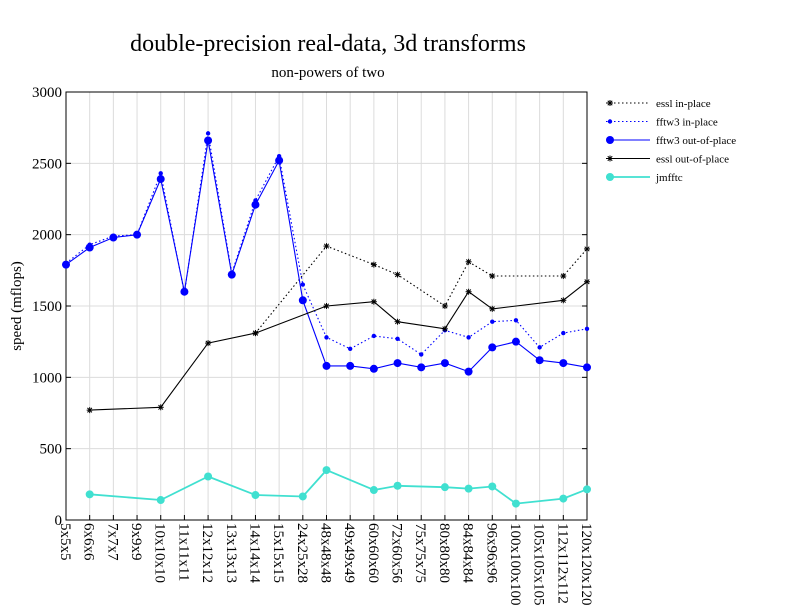 The width and height of the screenshot is (792, 612). I want to click on x-tick-label: 100x100x100, so click(515, 564).